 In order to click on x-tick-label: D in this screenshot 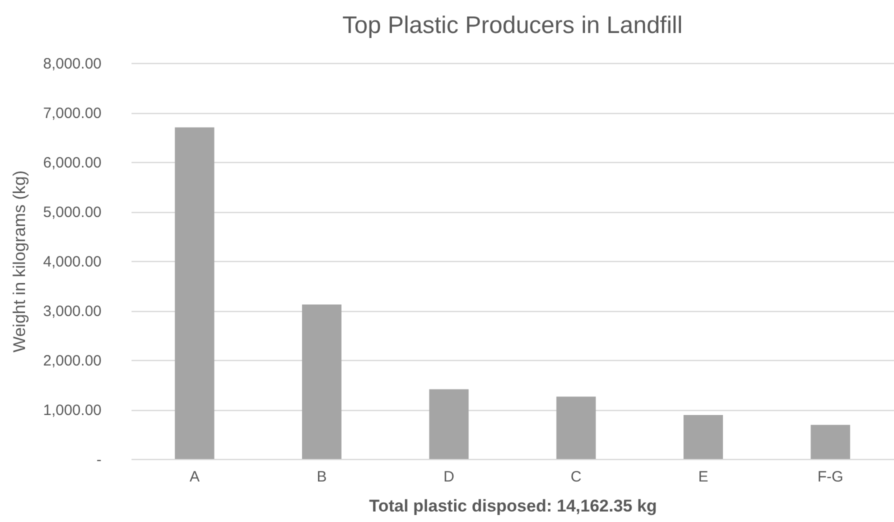, I will do `click(448, 477)`.